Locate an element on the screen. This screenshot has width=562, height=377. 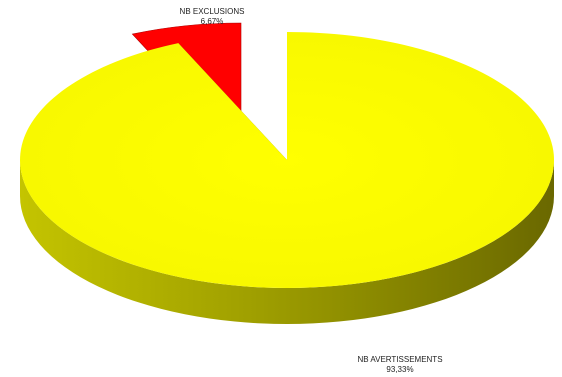
data-value-nb-avertissements: 93,33% is located at coordinates (399, 369).